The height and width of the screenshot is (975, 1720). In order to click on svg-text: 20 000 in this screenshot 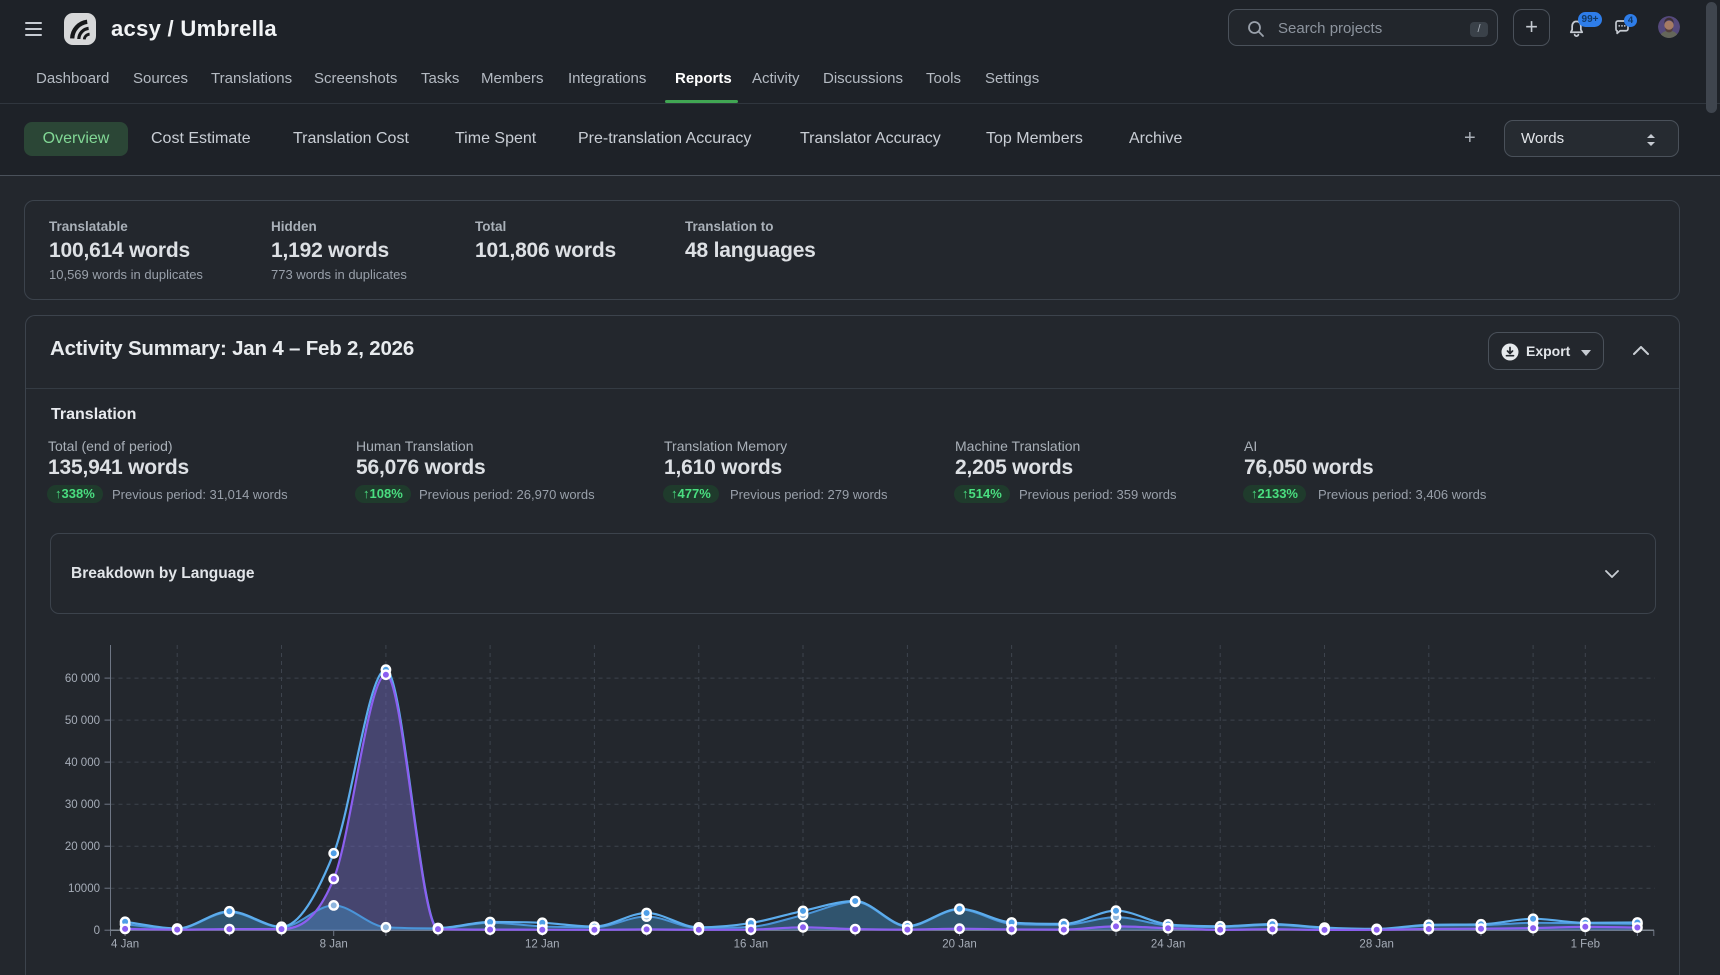, I will do `click(82, 847)`.